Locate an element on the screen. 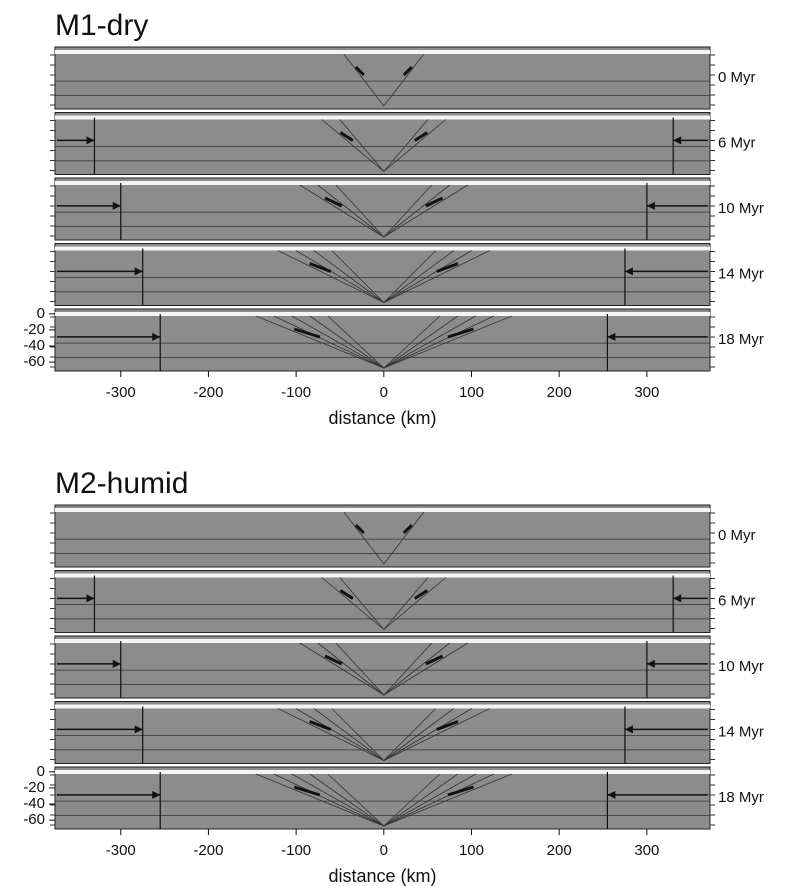  chart-title: M2-humid is located at coordinates (121, 483).